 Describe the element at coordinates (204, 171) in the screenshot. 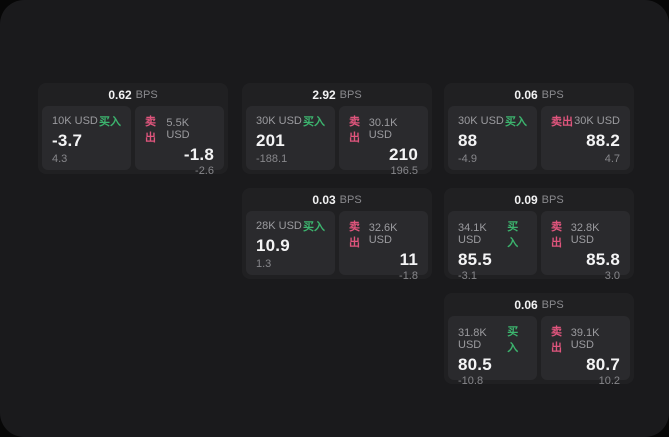

I see `sell-sub-value: -2.6` at that location.